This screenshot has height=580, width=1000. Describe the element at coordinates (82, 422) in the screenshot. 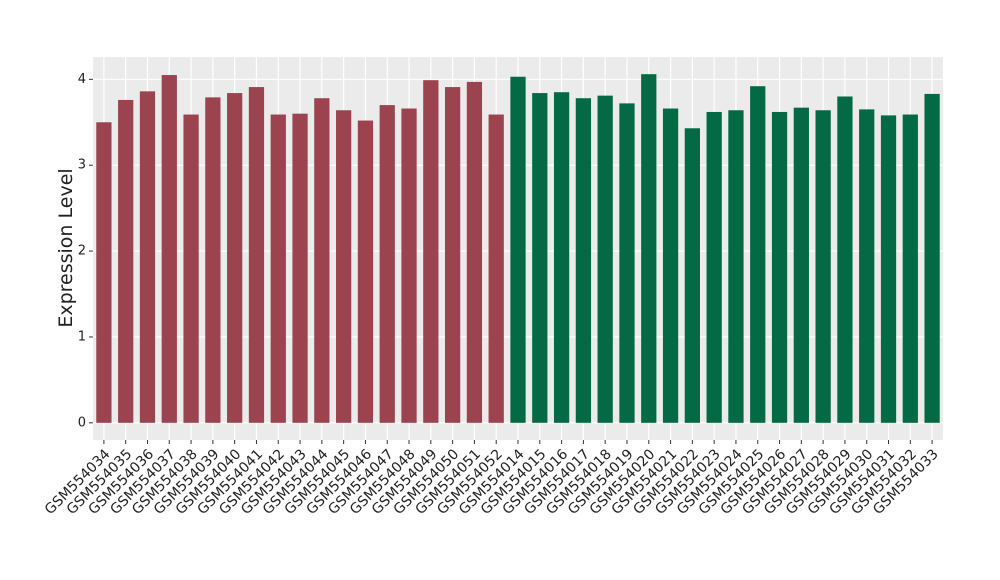

I see `y-tick-label: 0` at that location.